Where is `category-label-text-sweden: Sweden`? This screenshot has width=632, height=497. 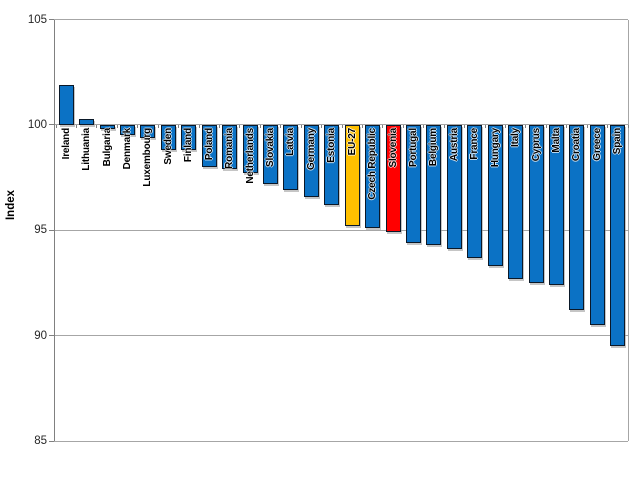
category-label-text-sweden: Sweden is located at coordinates (168, 146).